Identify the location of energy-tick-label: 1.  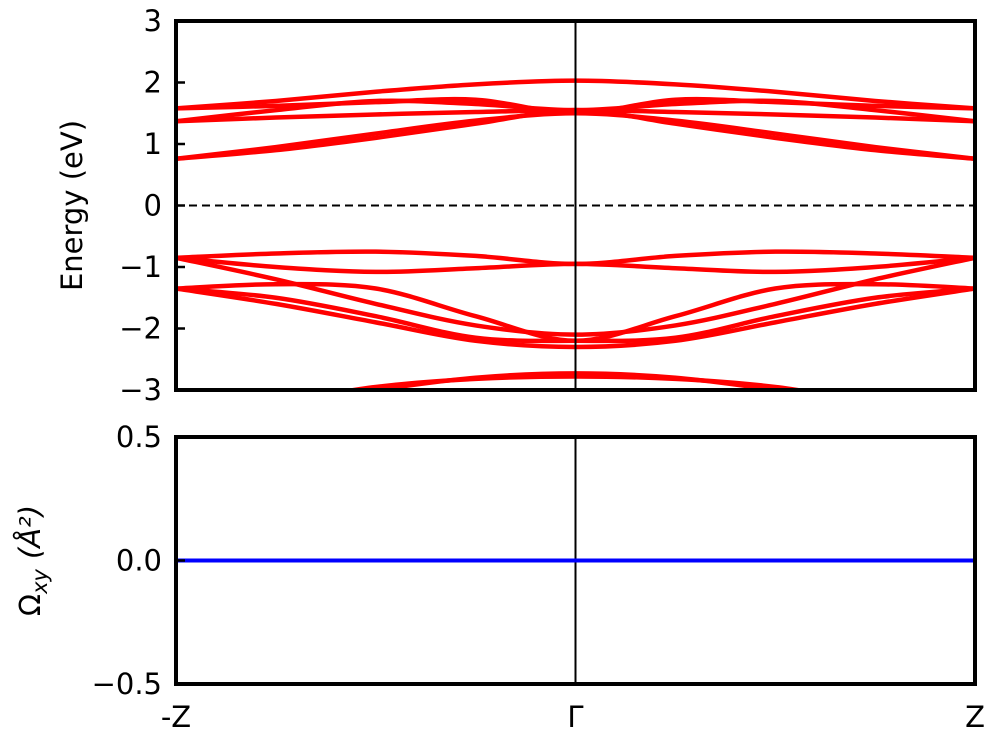
(153, 144).